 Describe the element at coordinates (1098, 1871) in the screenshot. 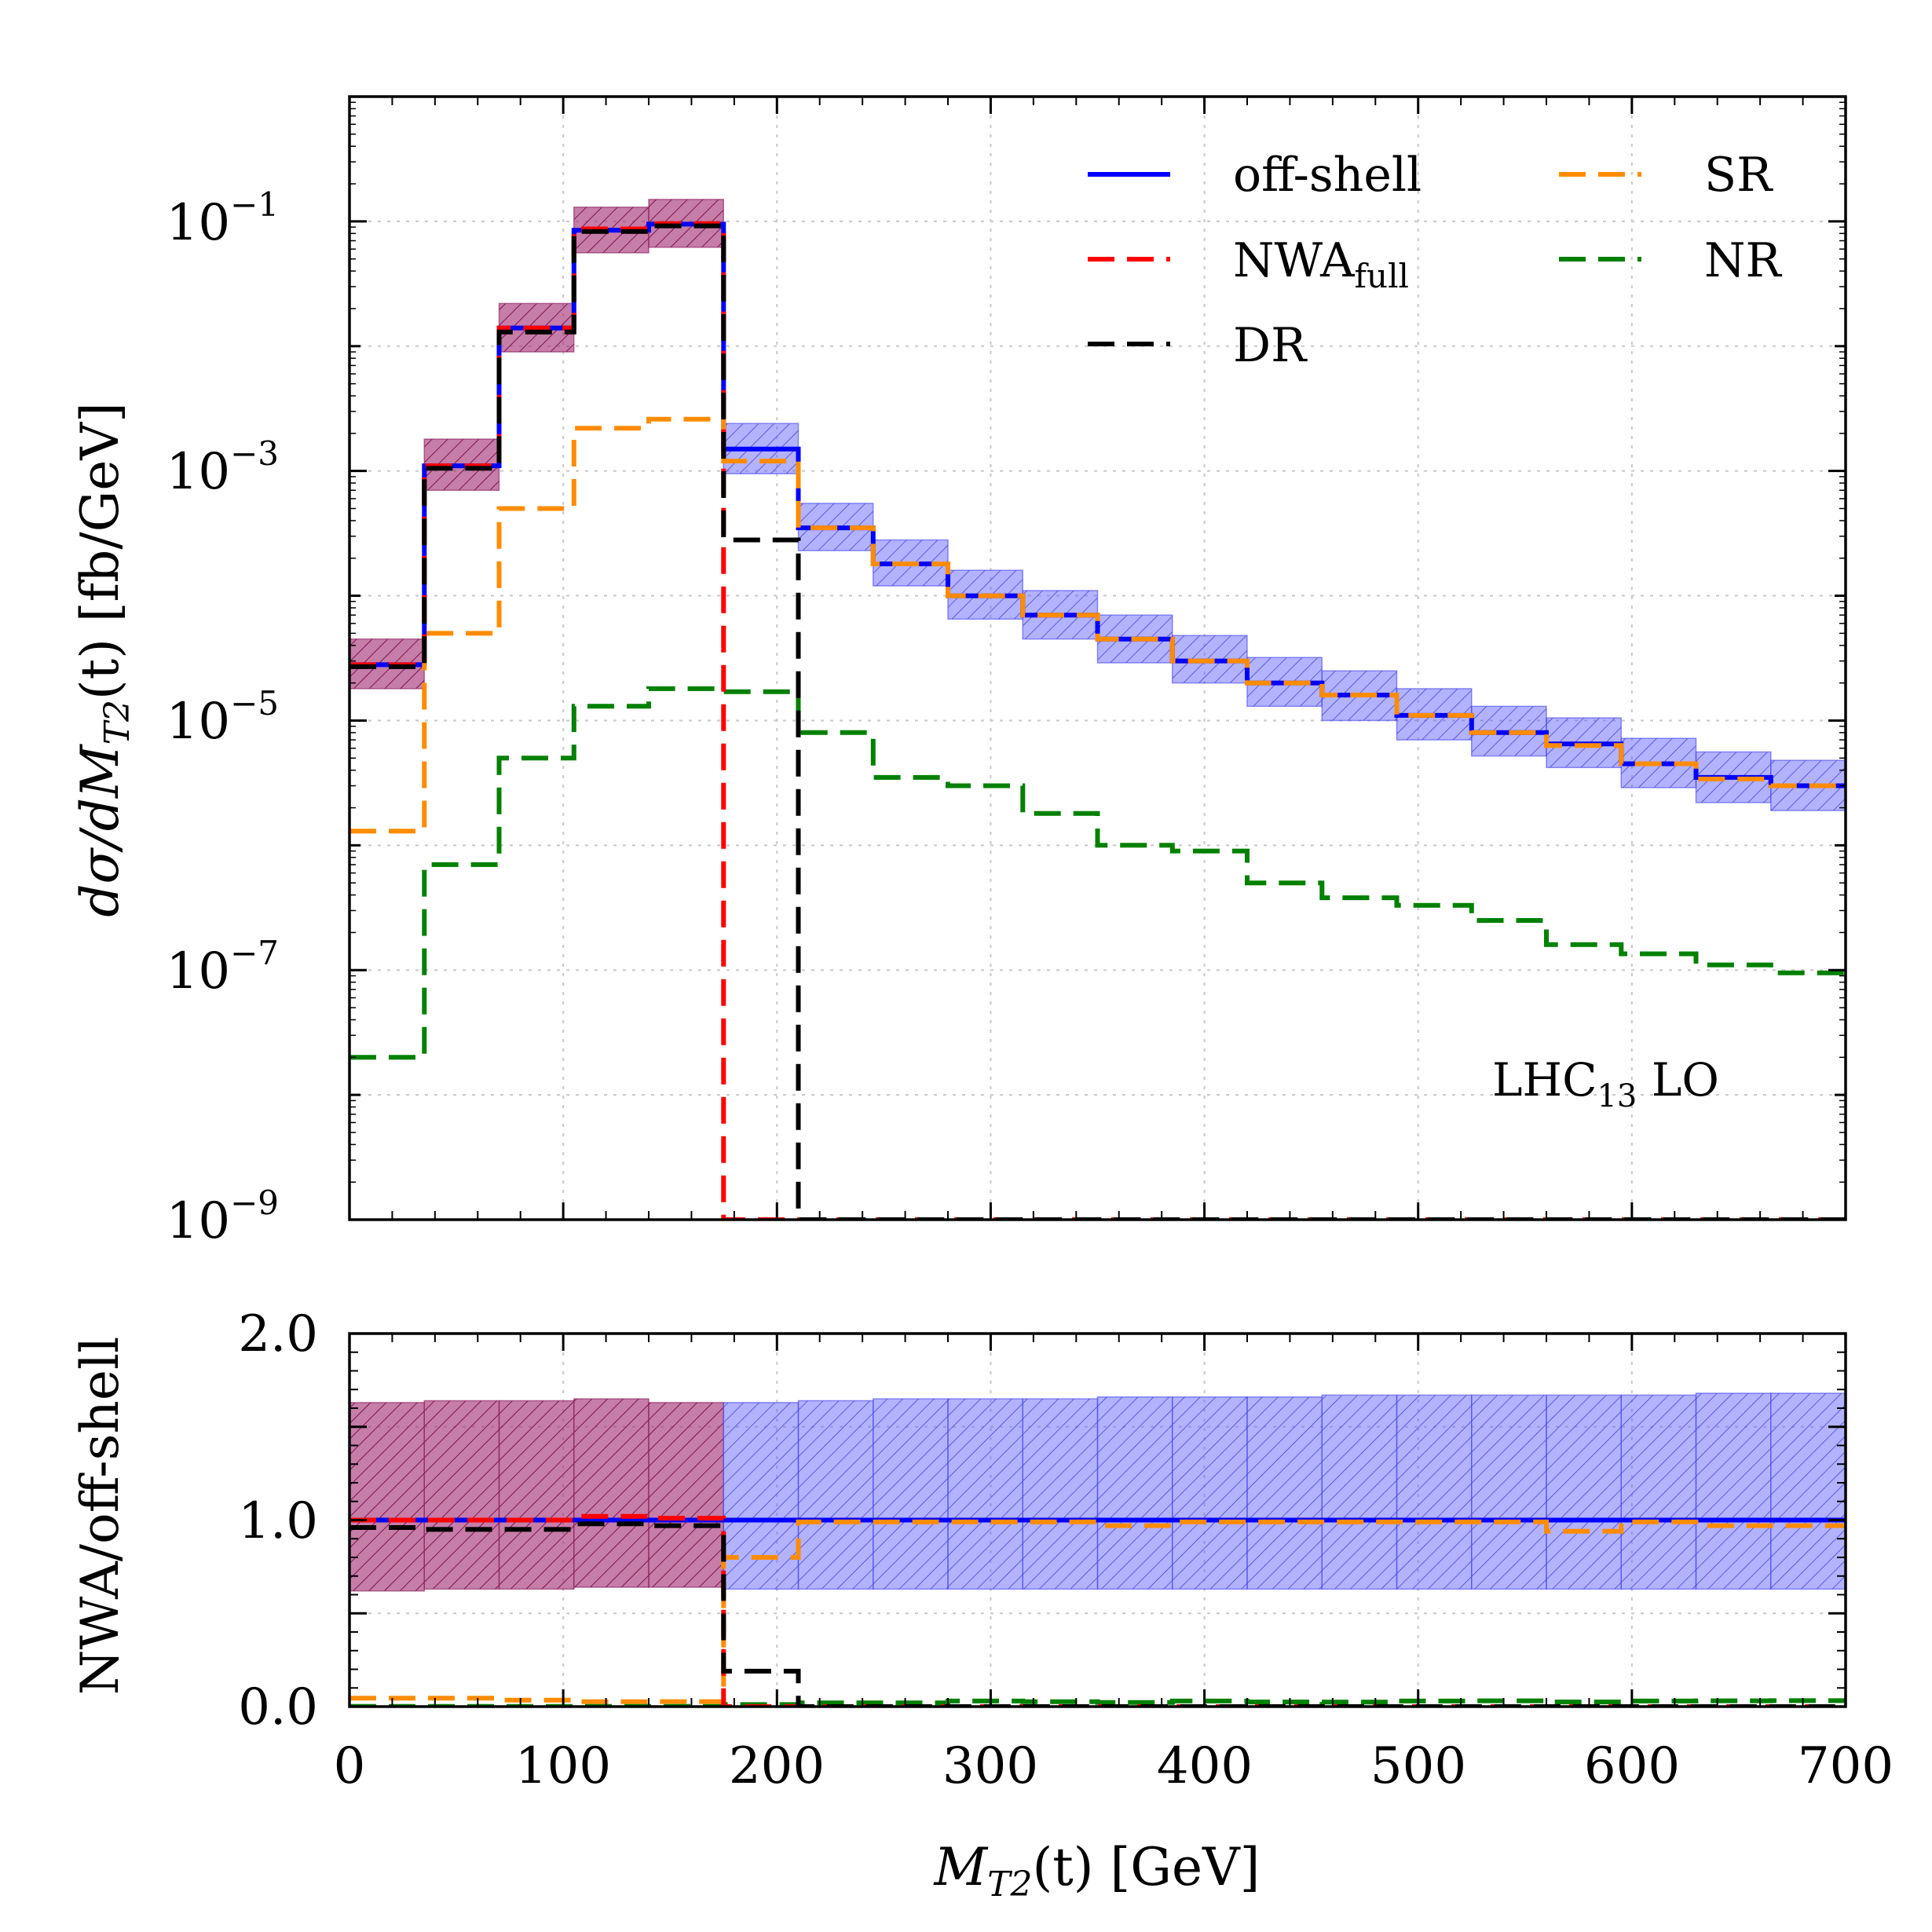

I see `x-axis-title: MT2(t) [GeV]` at that location.